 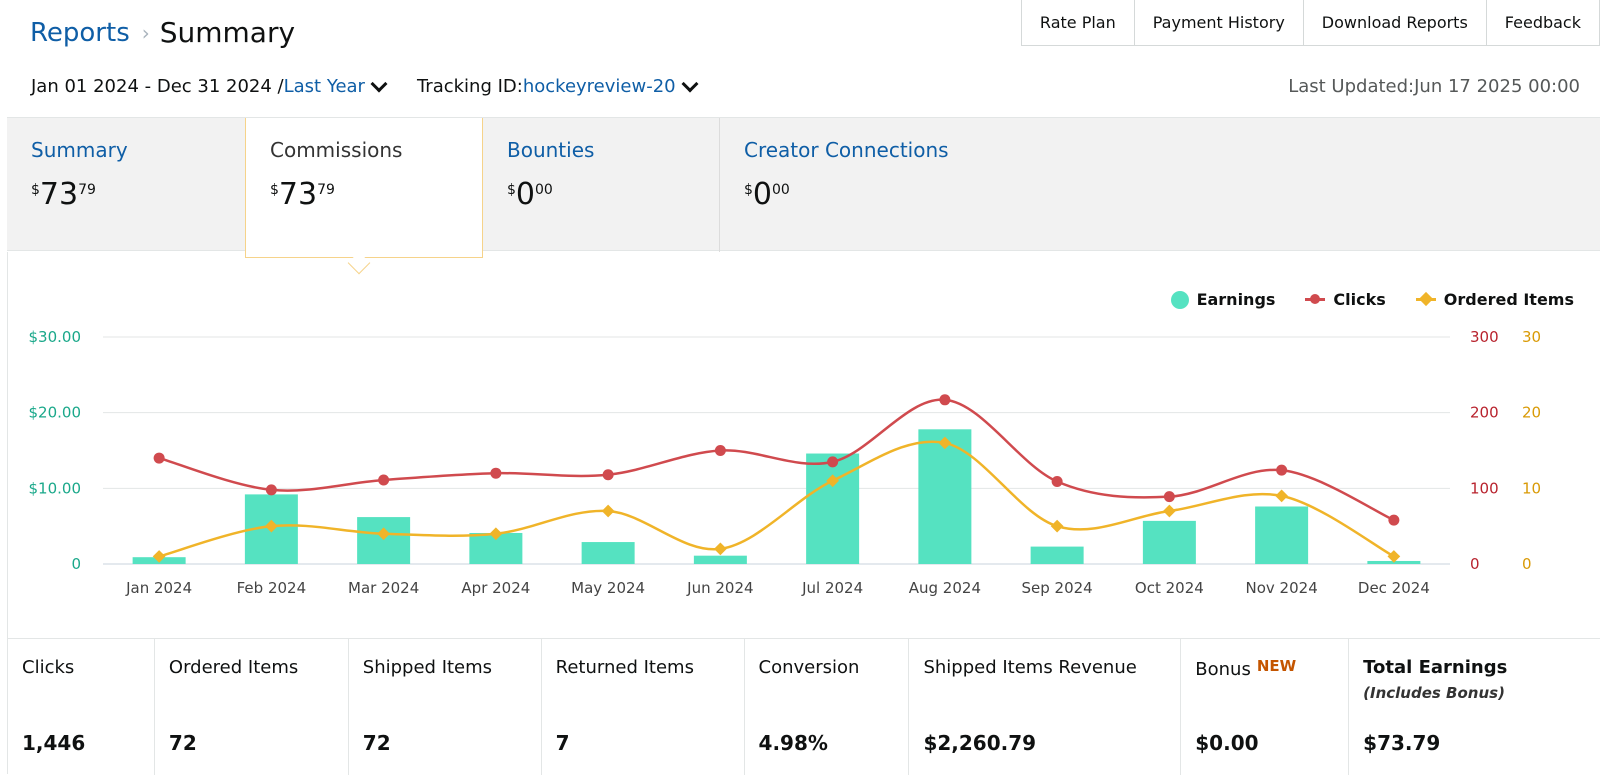 I want to click on x-tick-label: Dec 2024, so click(x=1394, y=588).